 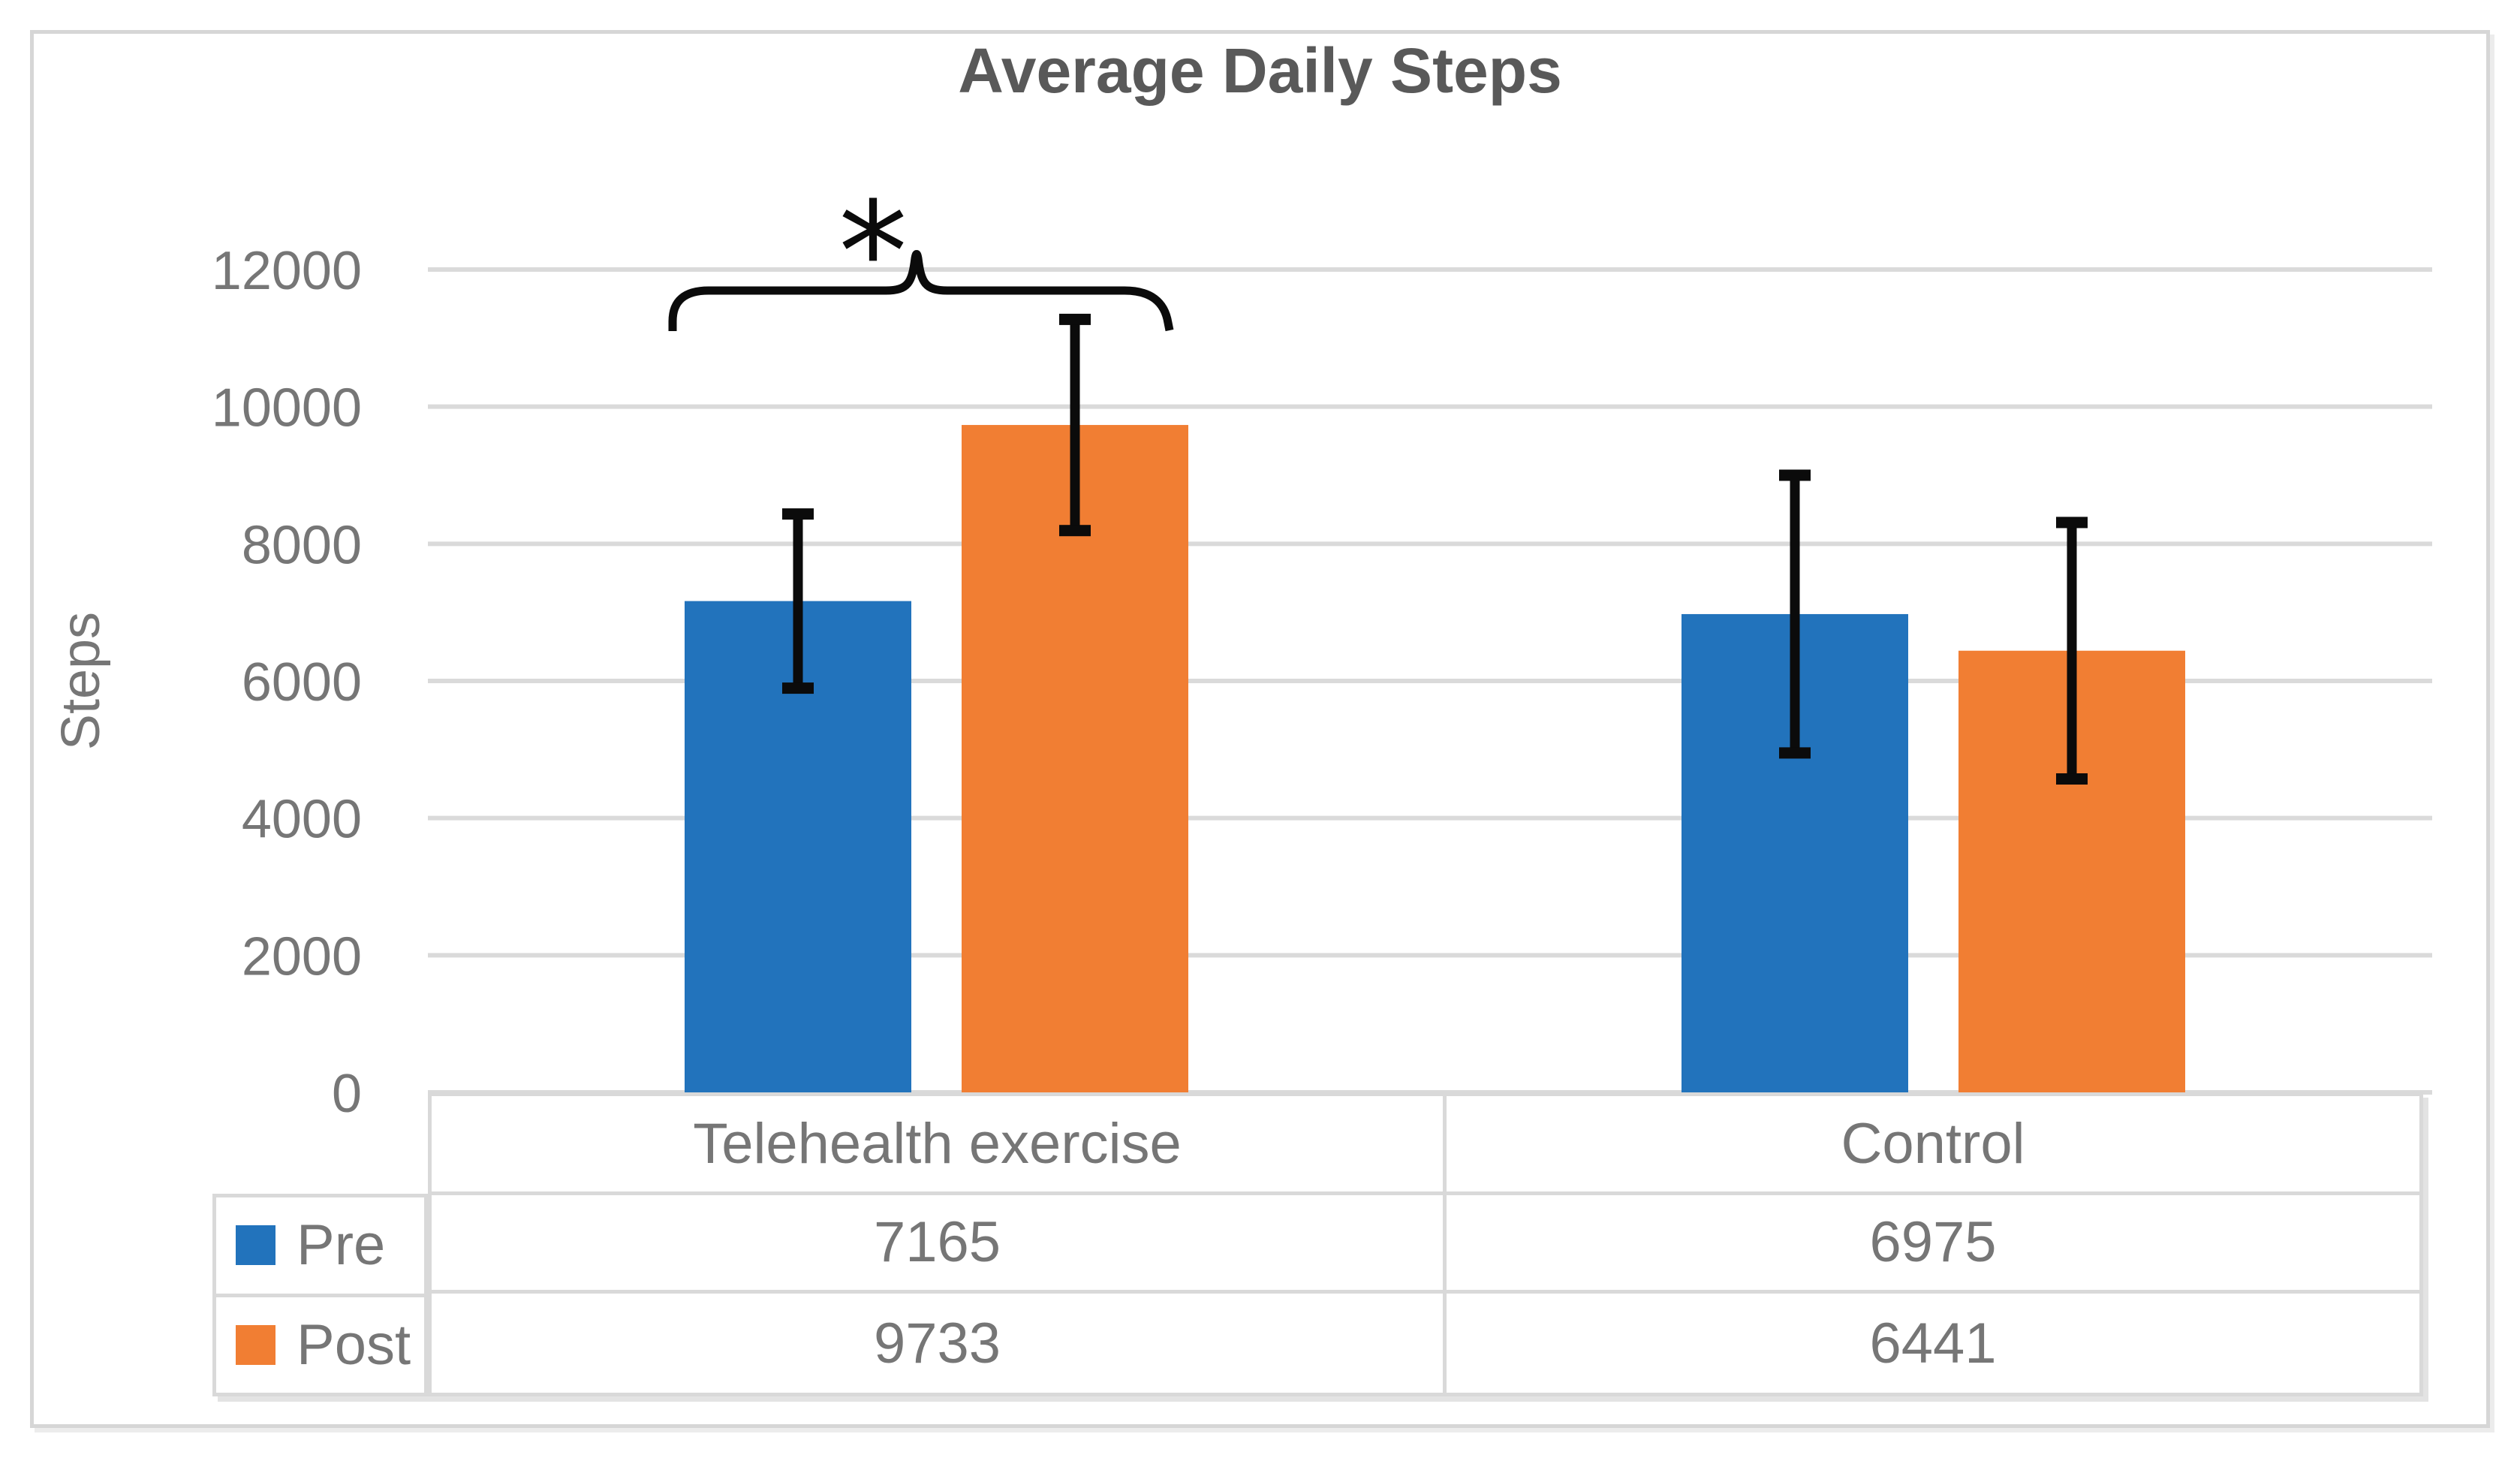 What do you see at coordinates (347, 1094) in the screenshot?
I see `y-tick-label-0: 0` at bounding box center [347, 1094].